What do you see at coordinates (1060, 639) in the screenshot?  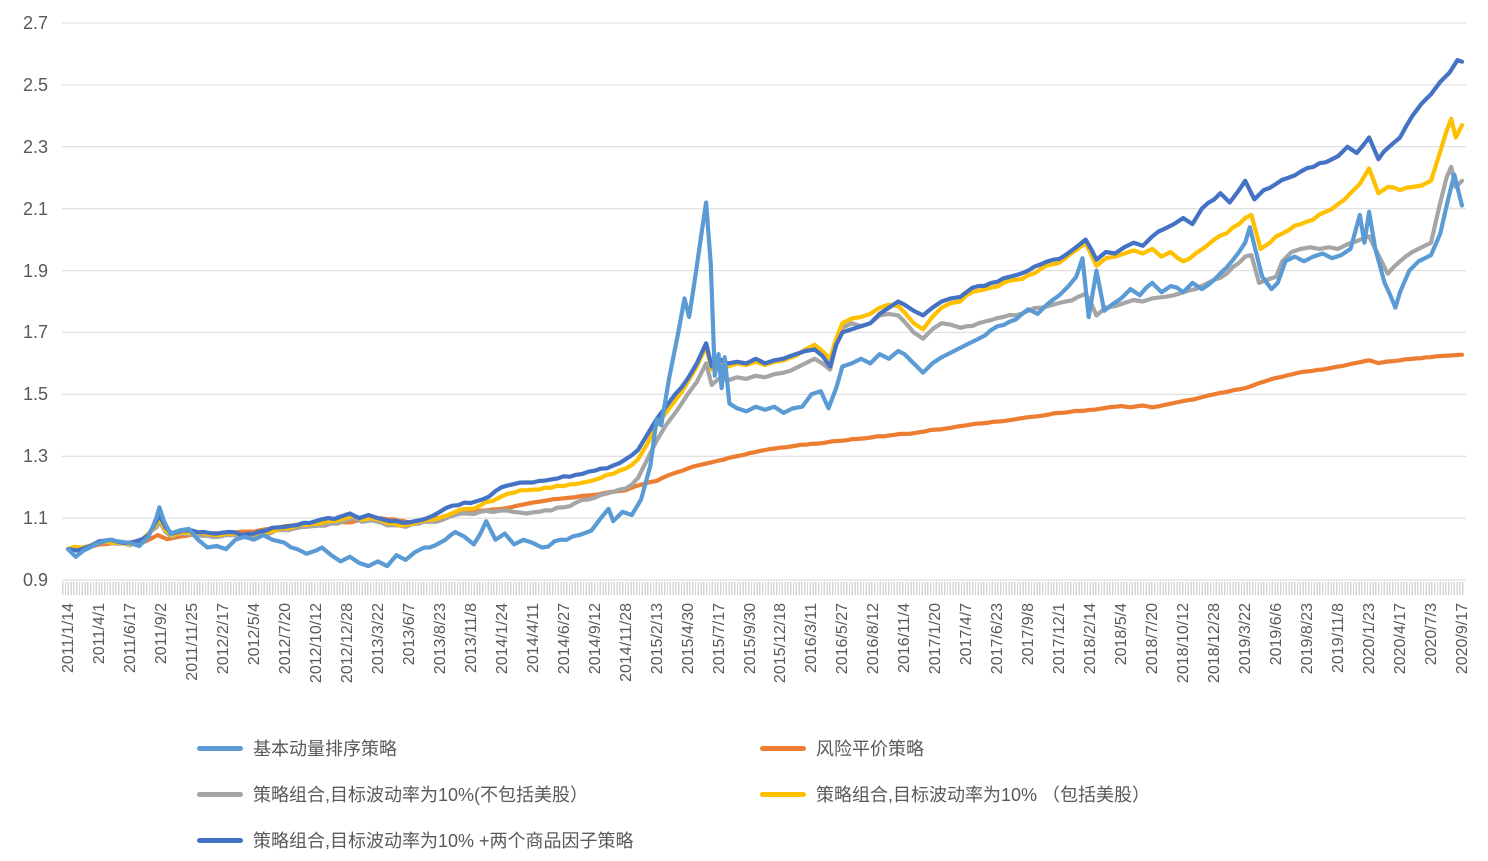 I see `x-axis-label: 2017/12/1` at bounding box center [1060, 639].